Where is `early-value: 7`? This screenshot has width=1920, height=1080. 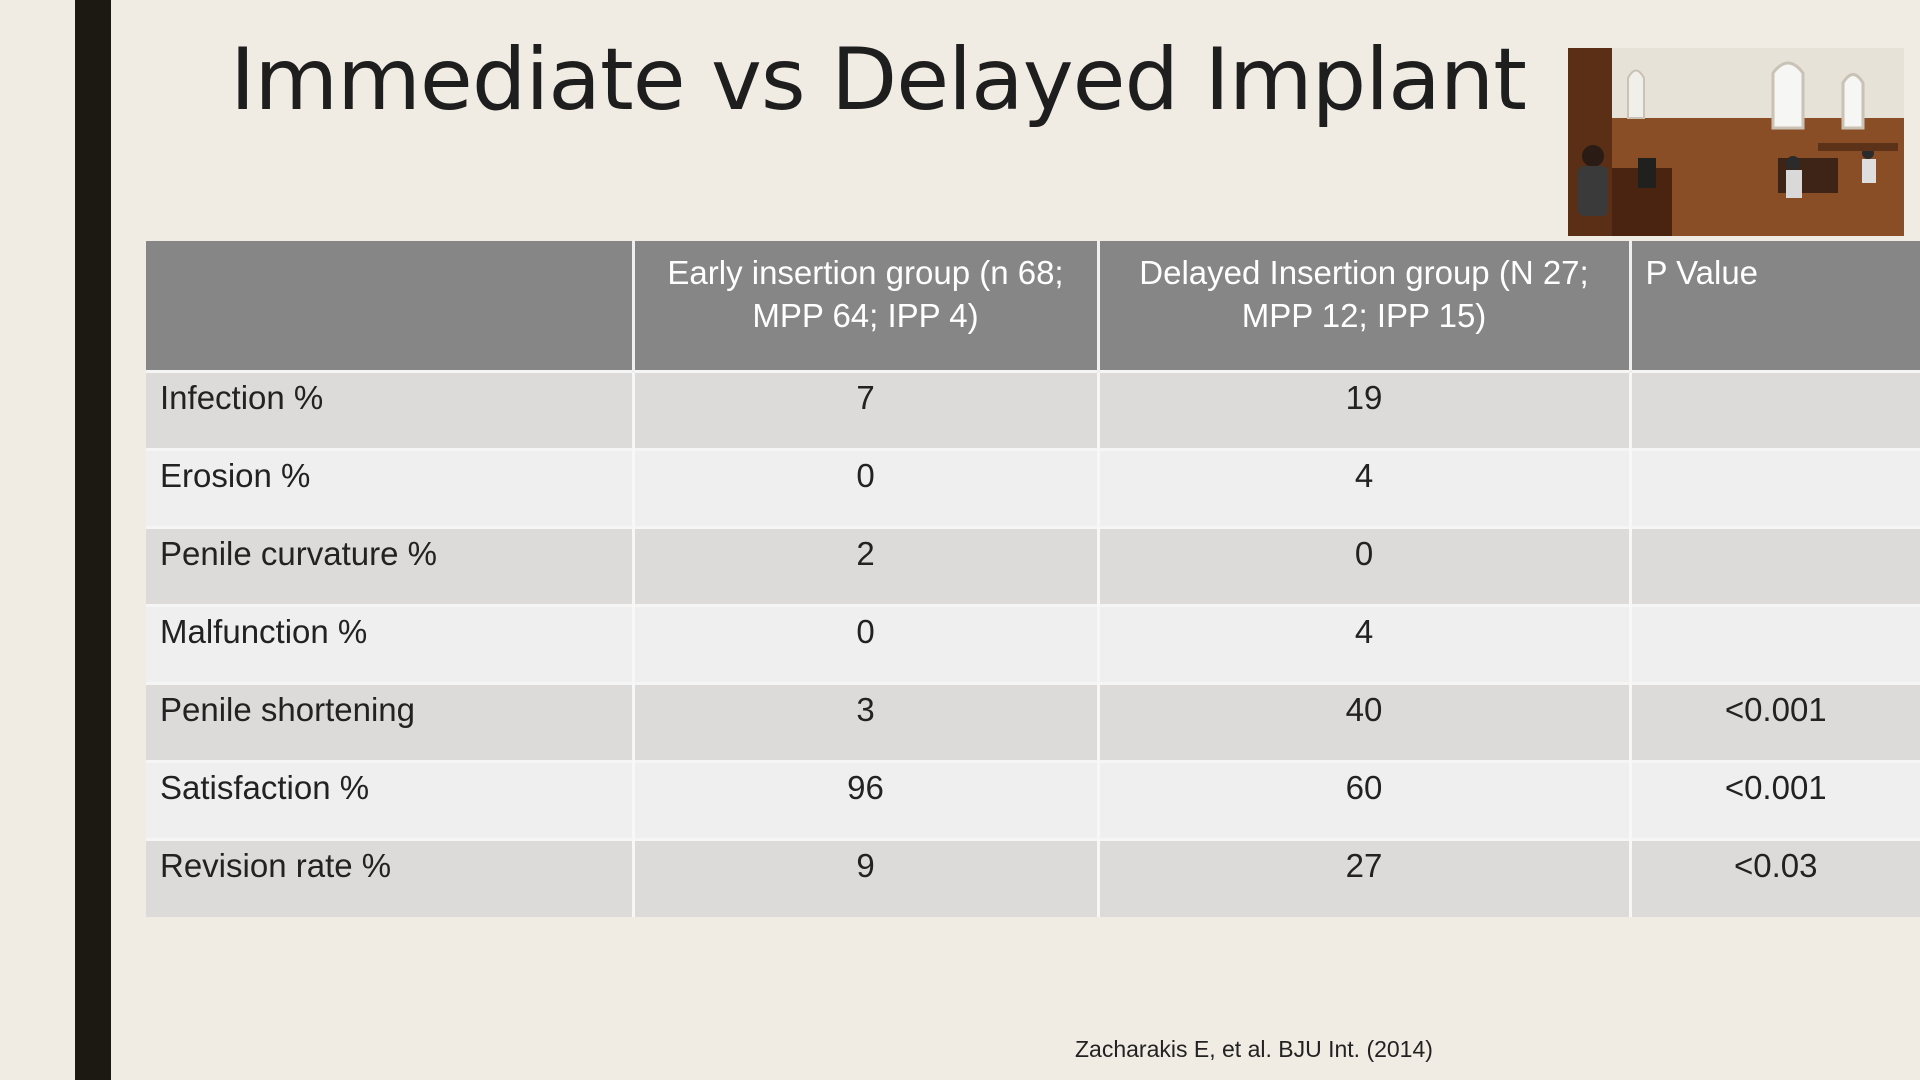 early-value: 7 is located at coordinates (866, 410).